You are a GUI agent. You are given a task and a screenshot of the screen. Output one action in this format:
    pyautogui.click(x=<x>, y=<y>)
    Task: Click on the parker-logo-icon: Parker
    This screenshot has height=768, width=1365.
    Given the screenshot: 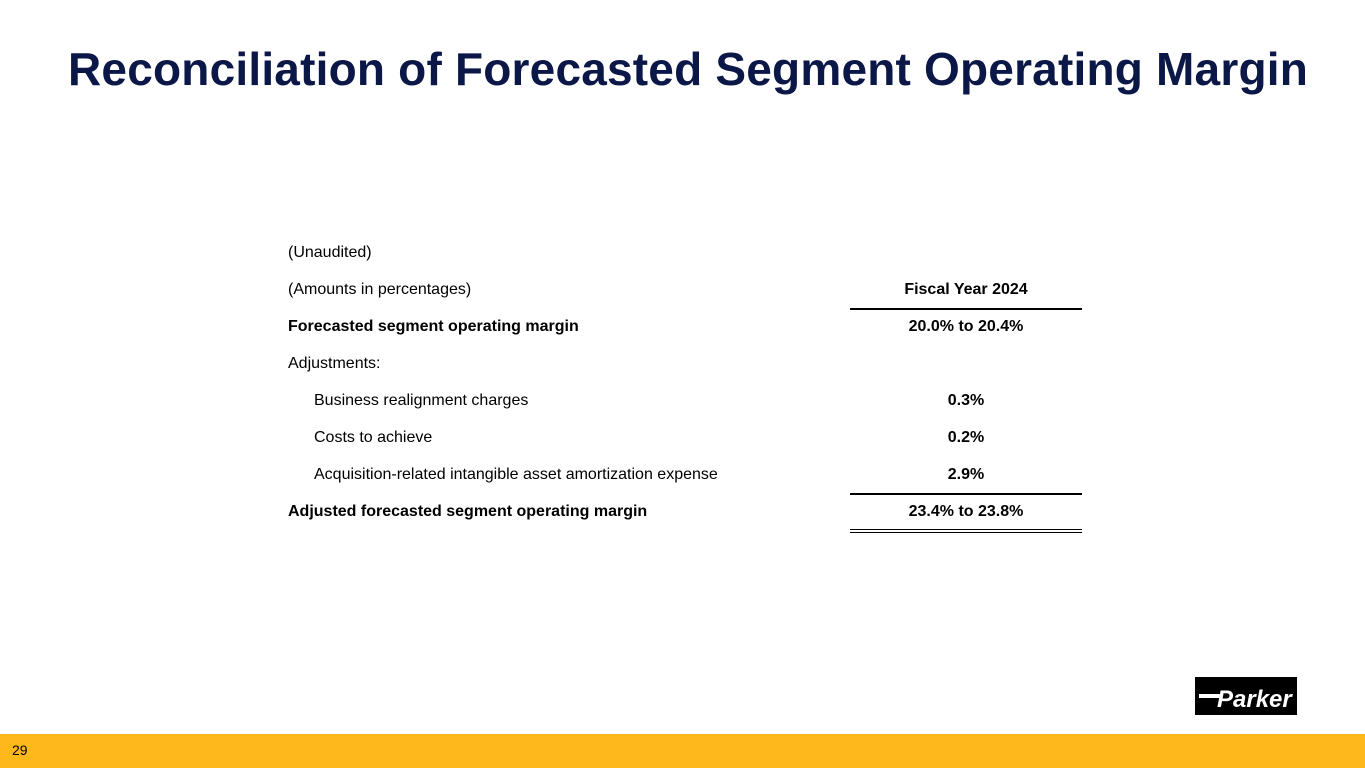 What is the action you would take?
    pyautogui.click(x=1246, y=696)
    